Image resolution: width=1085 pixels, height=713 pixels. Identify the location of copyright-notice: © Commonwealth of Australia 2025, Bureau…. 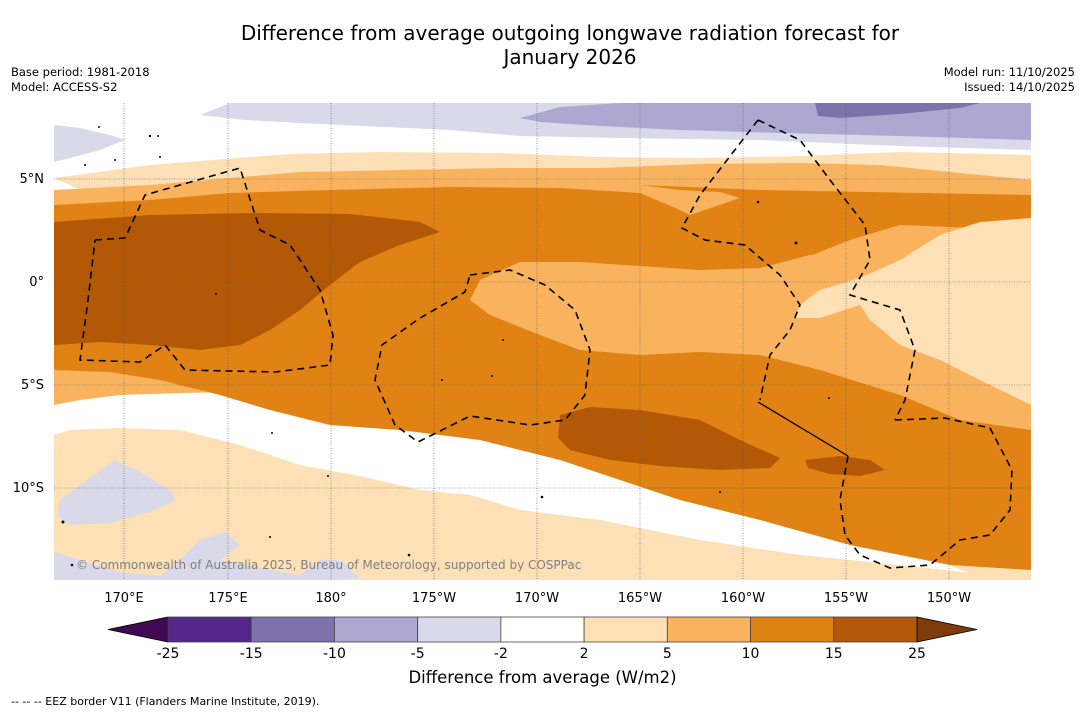
(329, 565).